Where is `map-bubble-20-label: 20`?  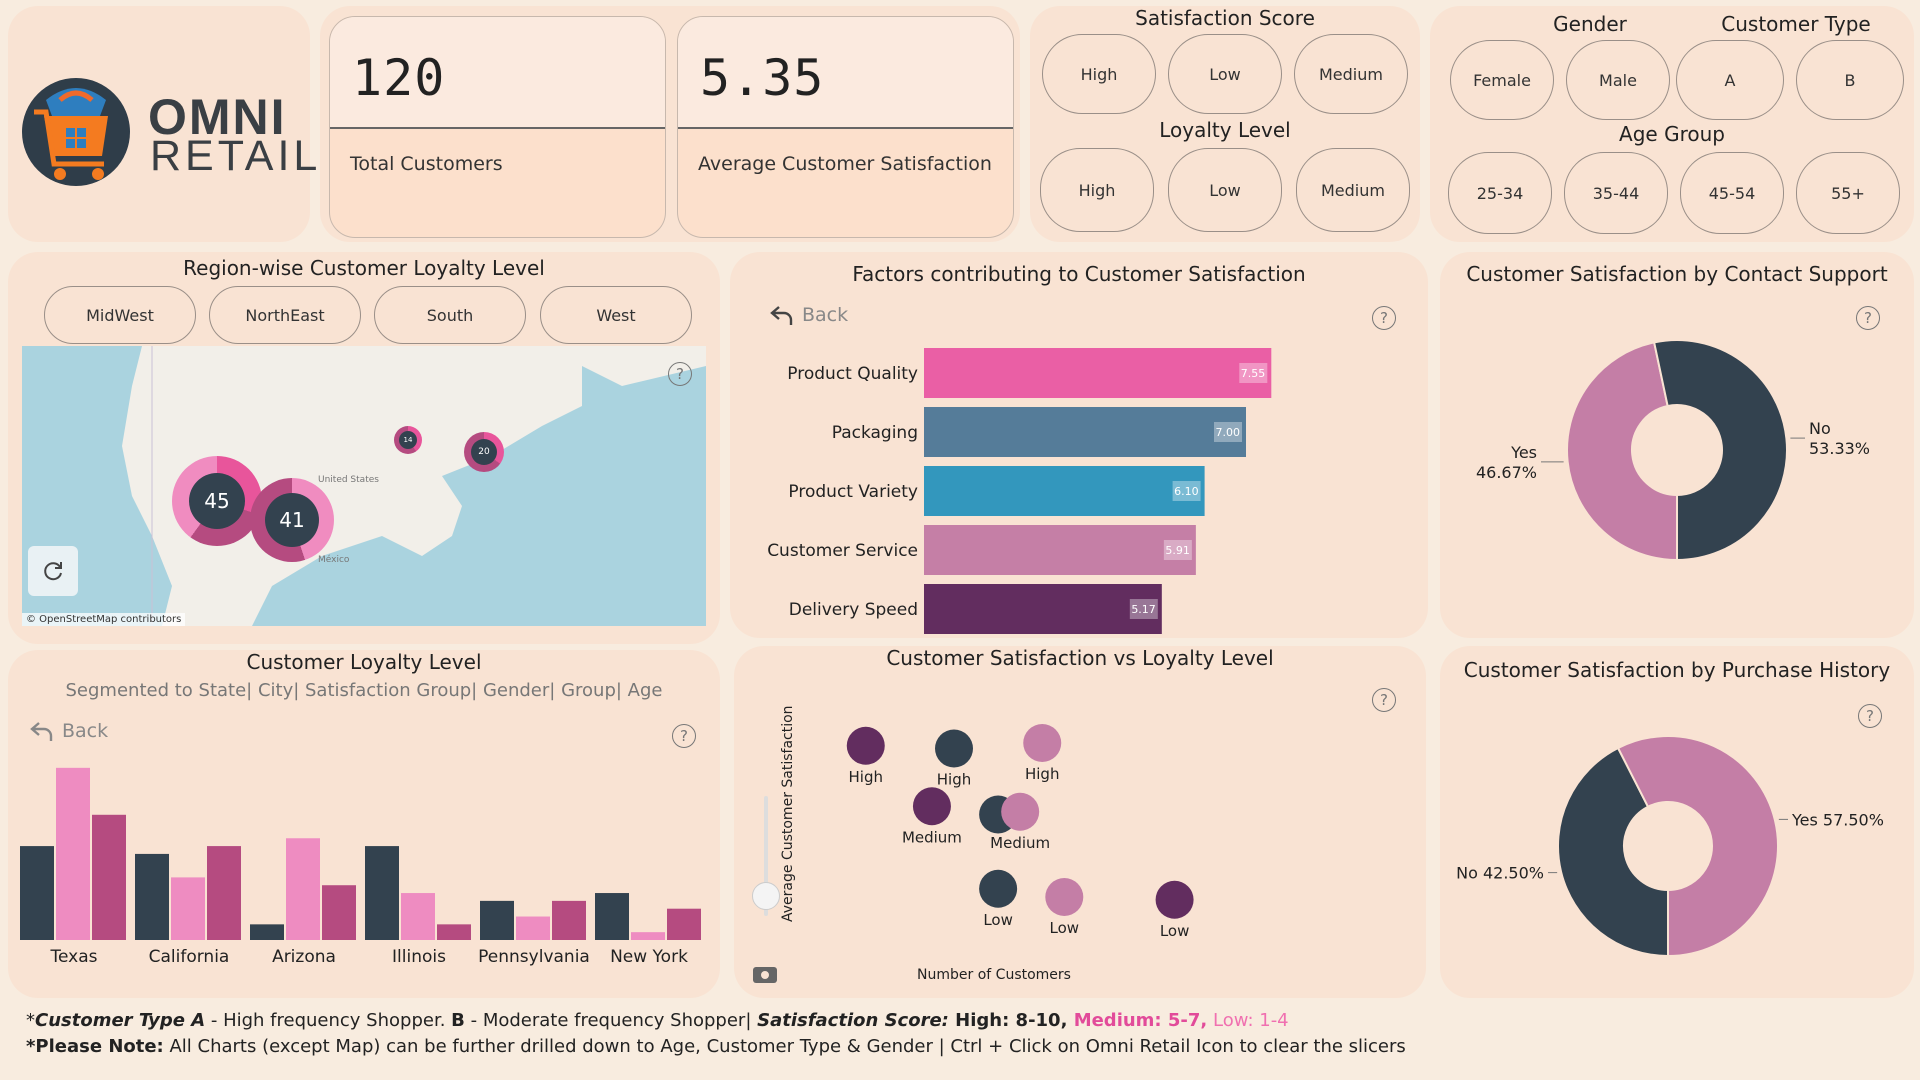 map-bubble-20-label: 20 is located at coordinates (484, 452).